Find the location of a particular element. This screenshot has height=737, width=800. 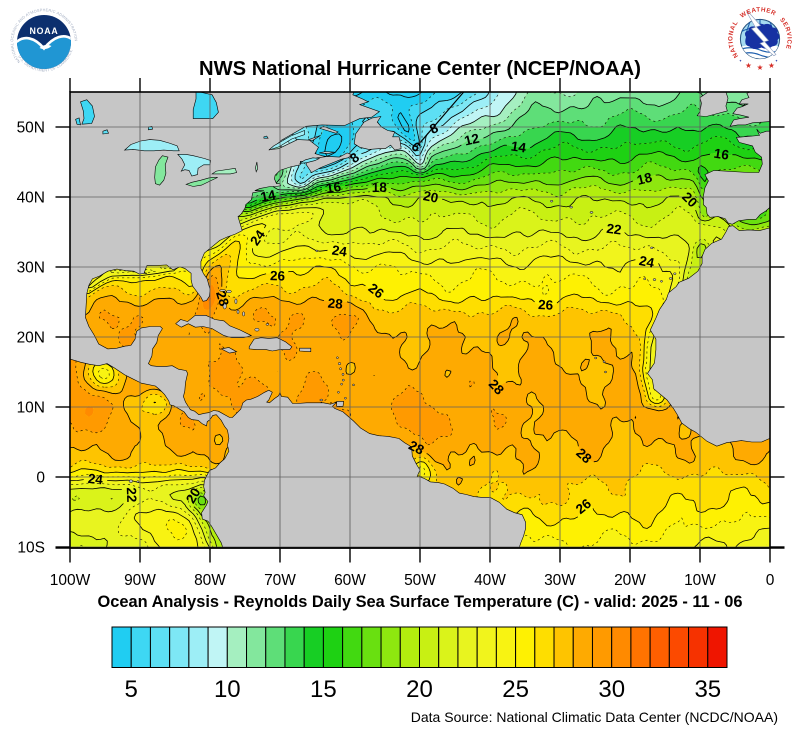

svg-text: NOAA is located at coordinates (43, 31).